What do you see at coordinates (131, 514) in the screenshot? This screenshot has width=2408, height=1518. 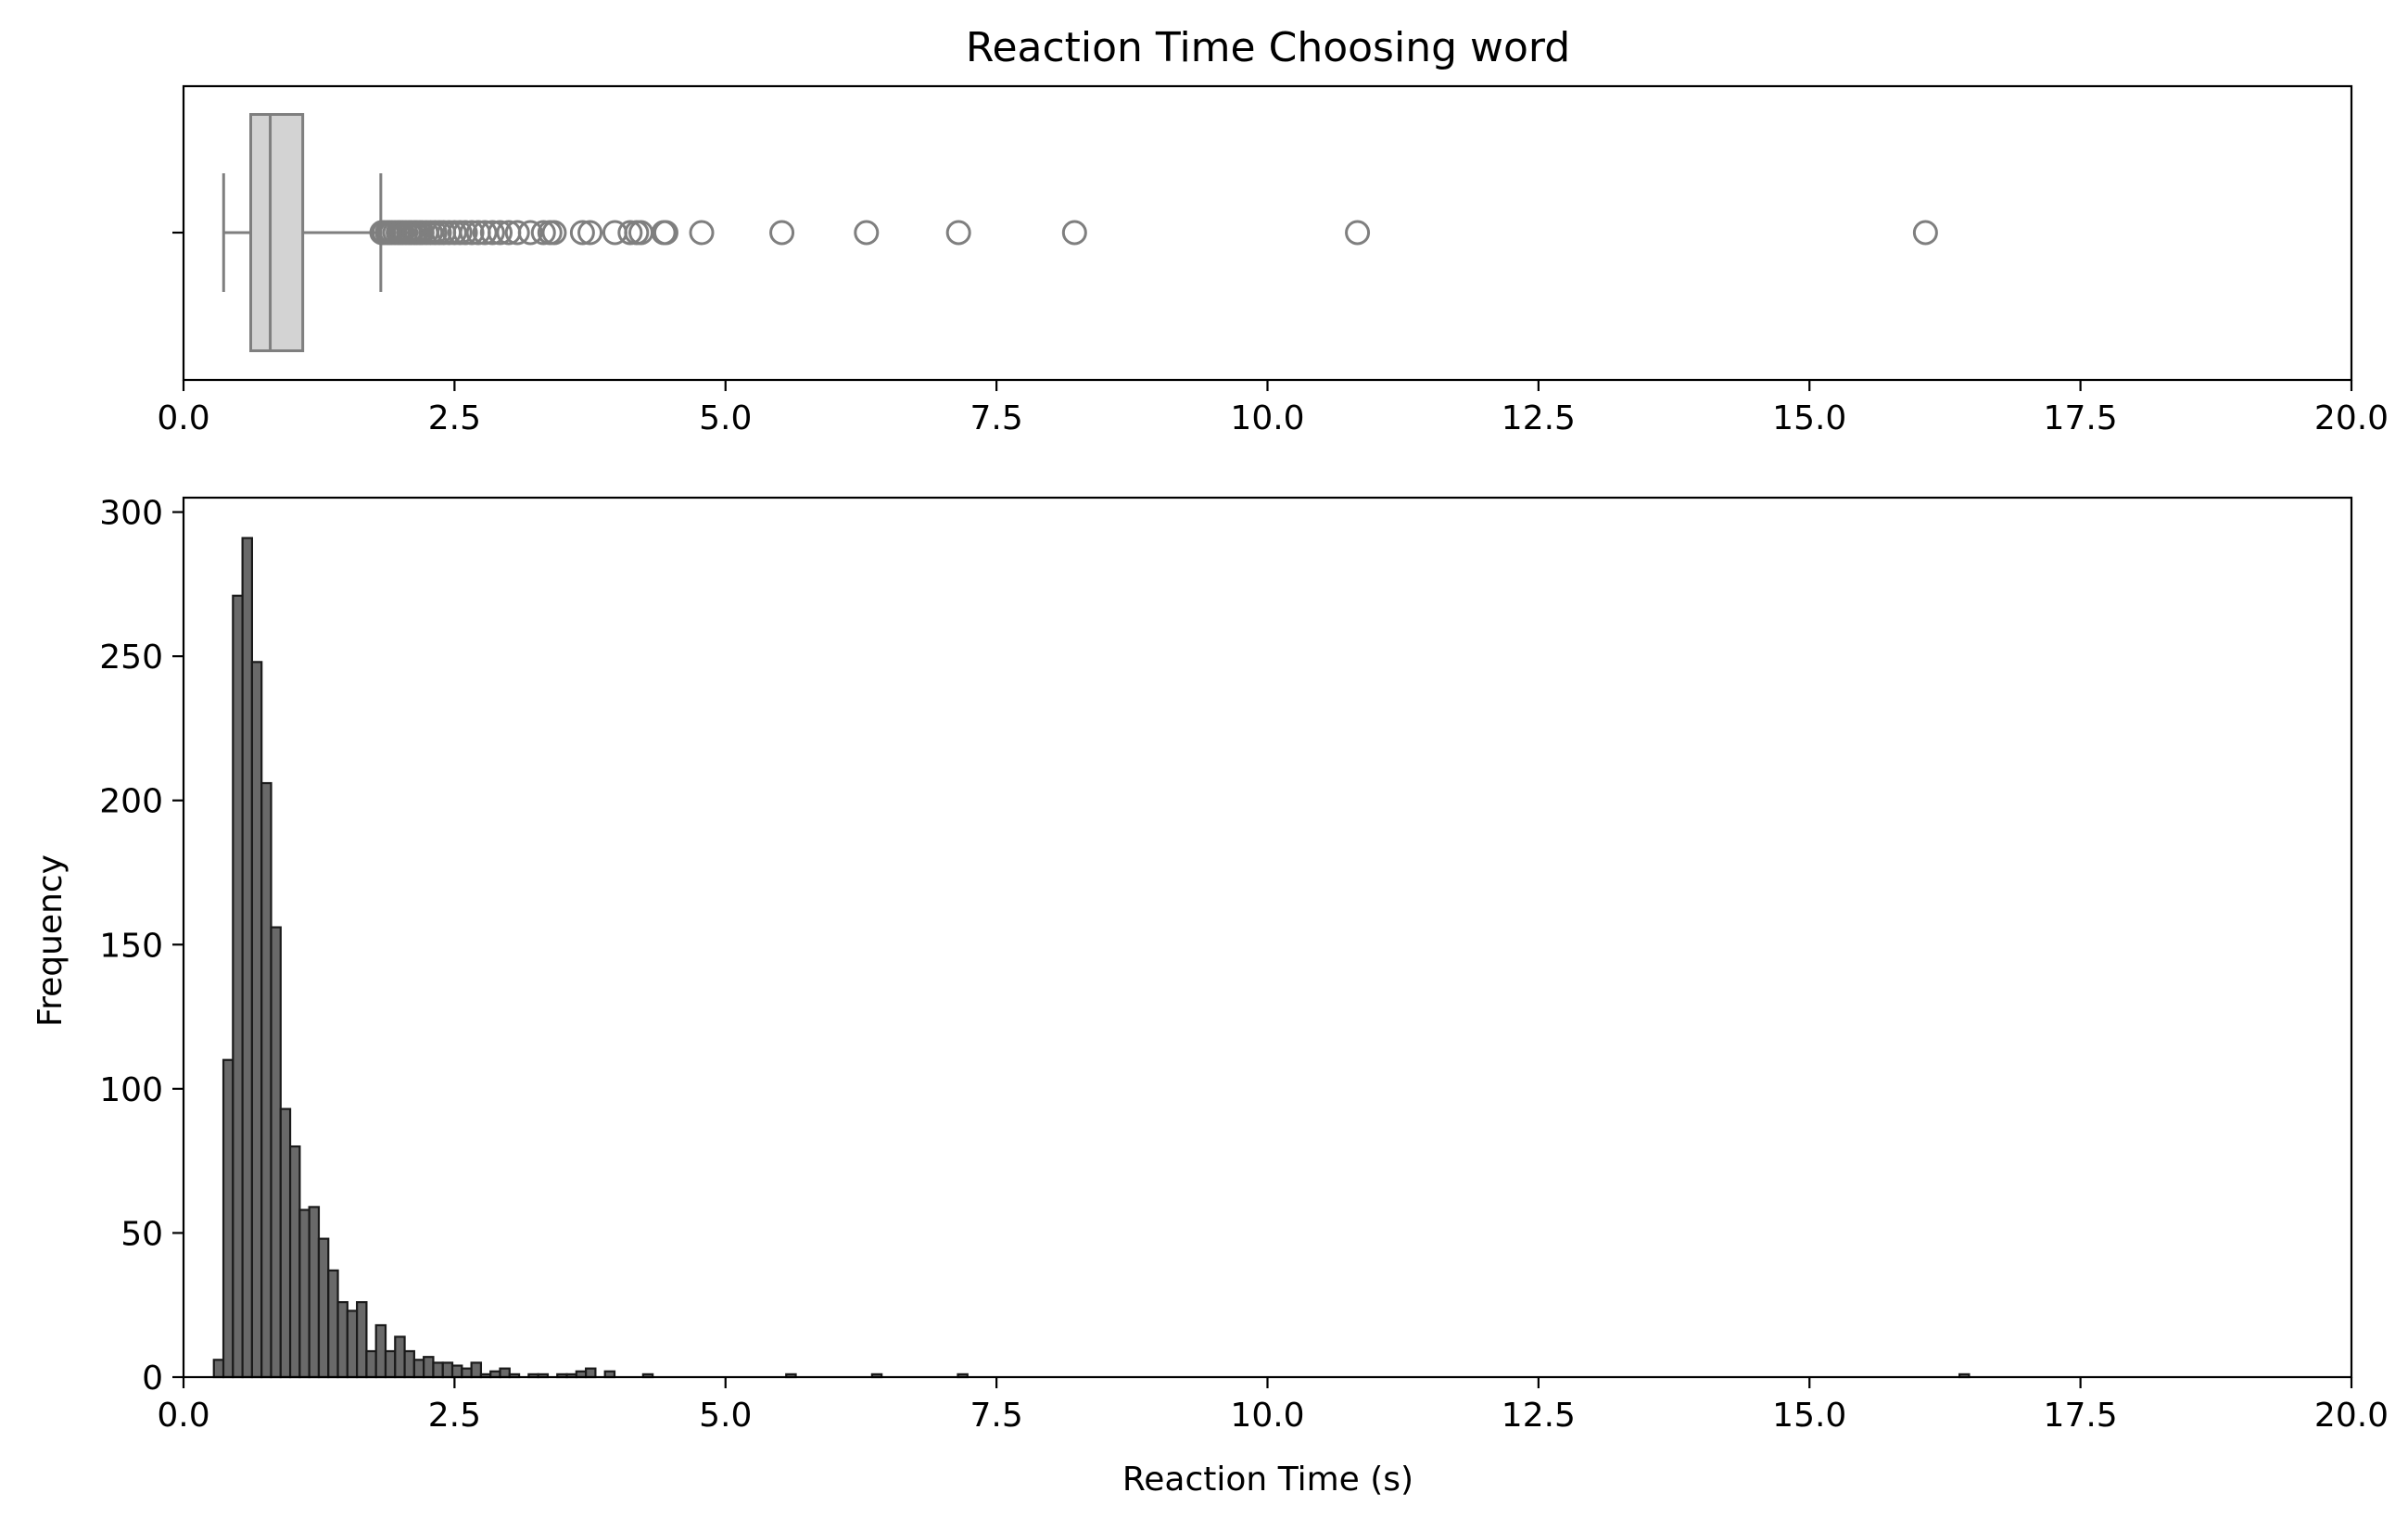 I see `histogram-y-tick-label: 300` at bounding box center [131, 514].